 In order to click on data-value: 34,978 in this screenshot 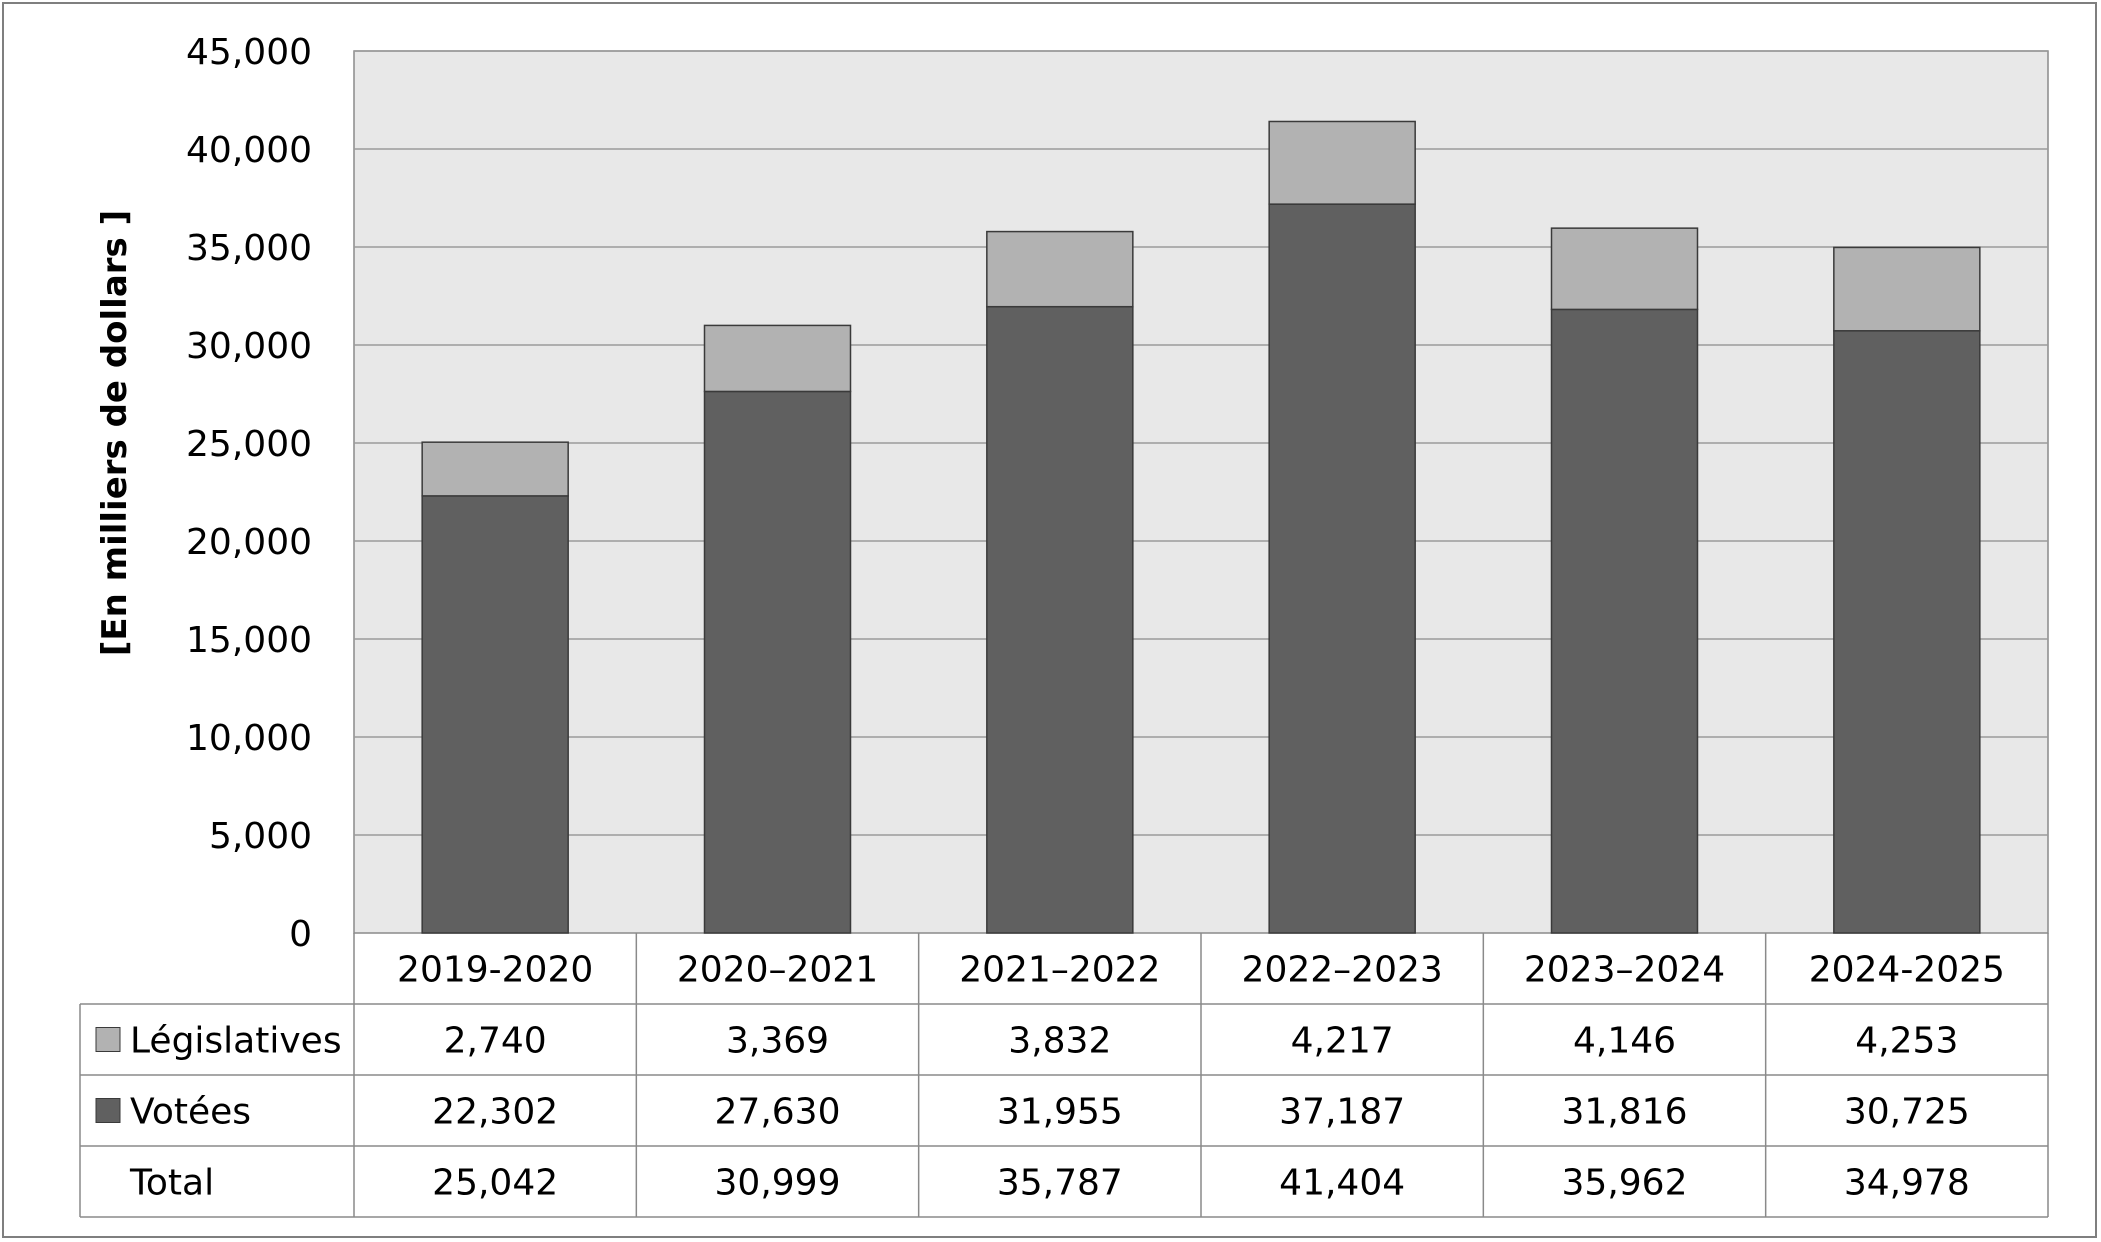, I will do `click(1907, 1183)`.